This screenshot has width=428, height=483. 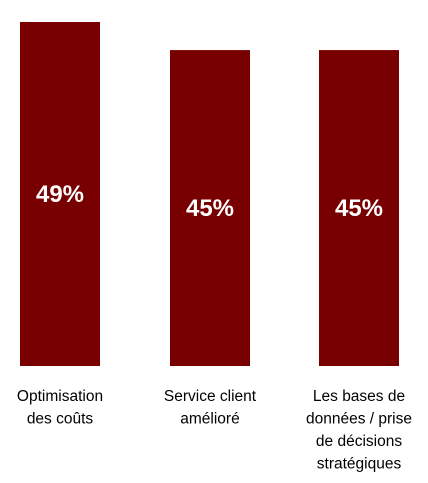 I want to click on category-label-1: Optimisation des coûts, so click(x=60, y=408).